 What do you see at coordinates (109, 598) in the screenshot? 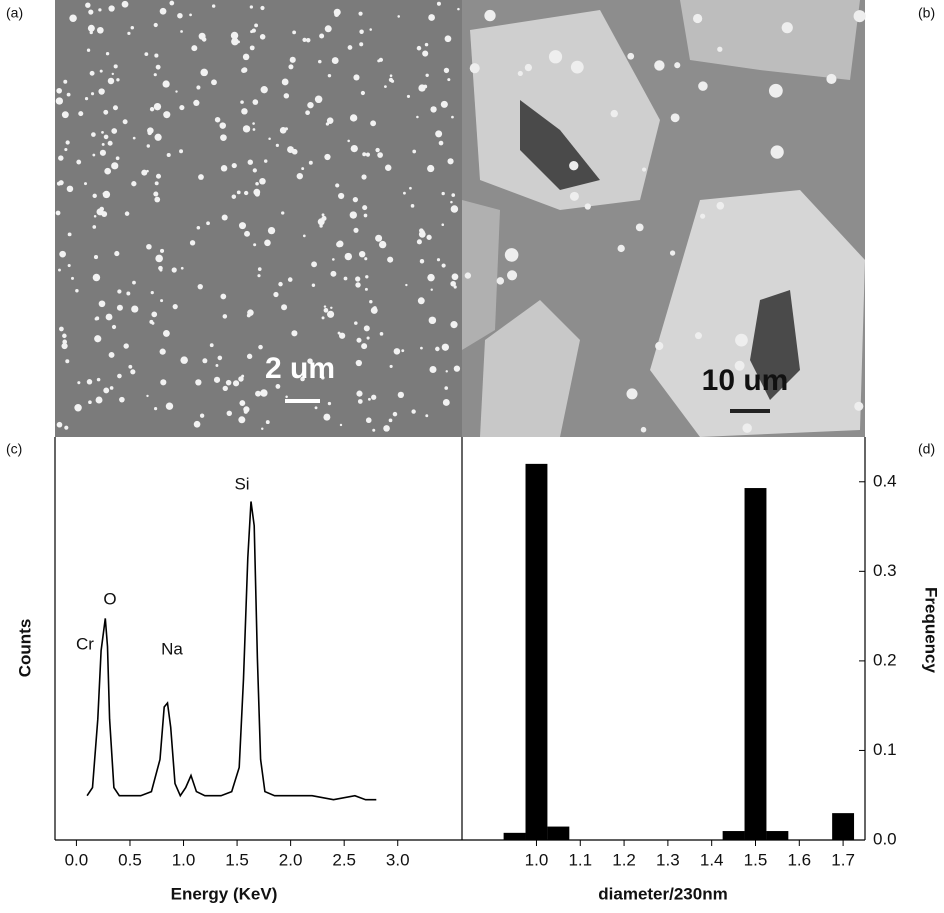
I see `peak-label: O` at bounding box center [109, 598].